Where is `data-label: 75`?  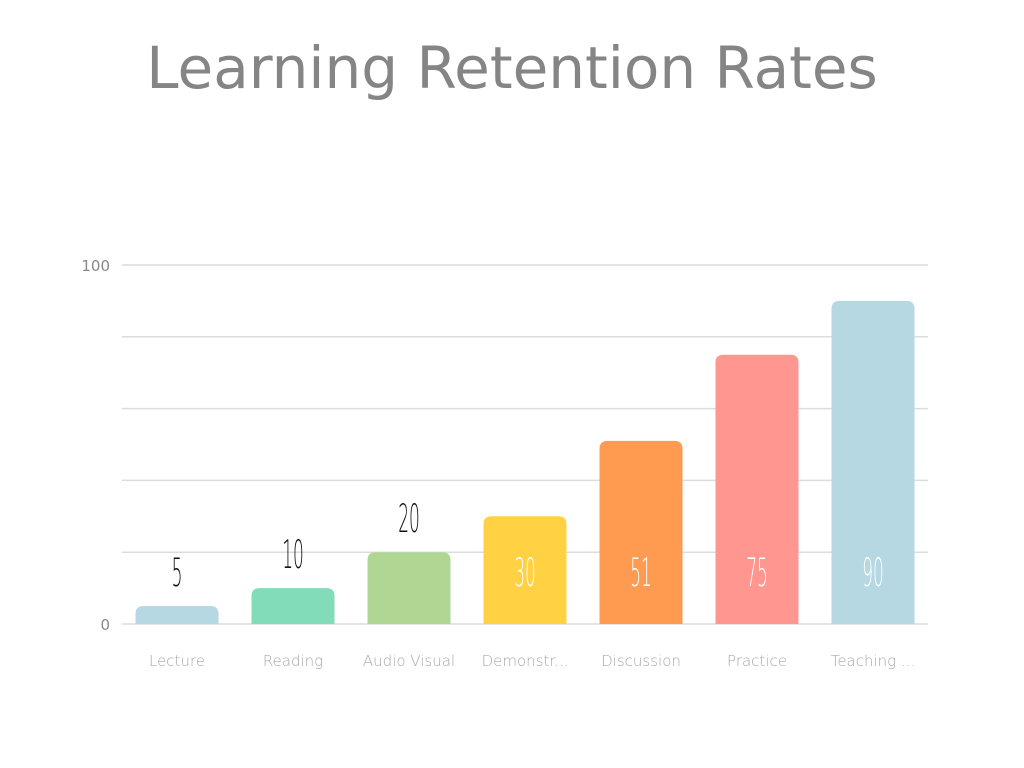
data-label: 75 is located at coordinates (757, 573).